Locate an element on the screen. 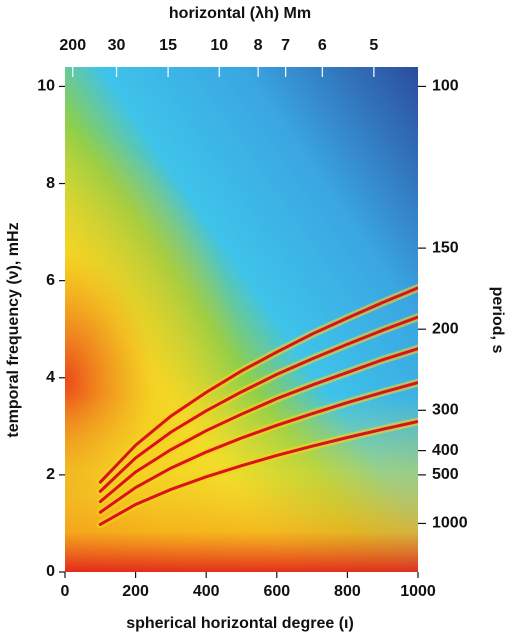  y-tick-label: 0 is located at coordinates (50, 571).